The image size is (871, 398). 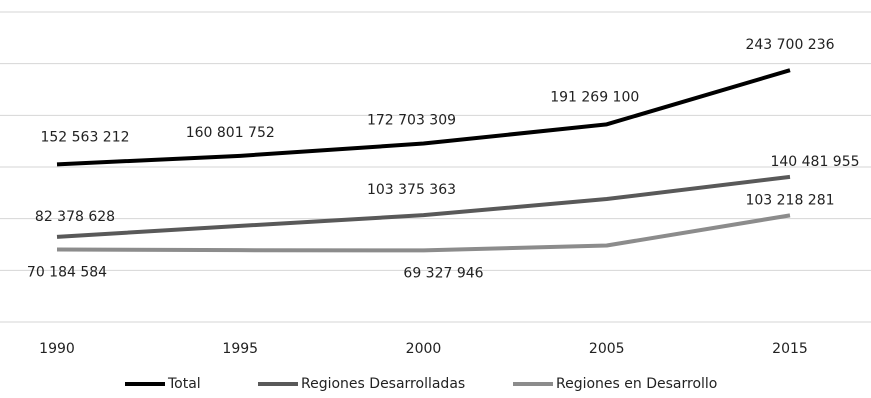 What do you see at coordinates (814, 162) in the screenshot?
I see `data-label: 140 481 955` at bounding box center [814, 162].